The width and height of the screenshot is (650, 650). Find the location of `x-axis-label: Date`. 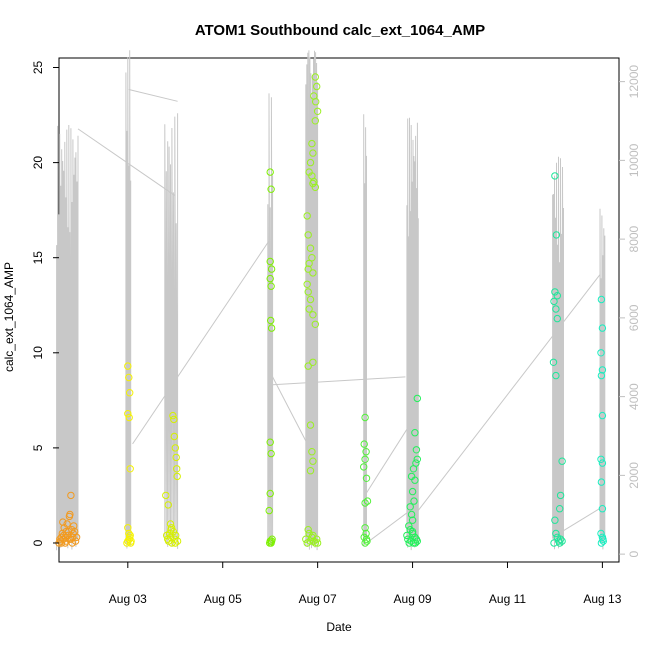

x-axis-label: Date is located at coordinates (339, 627).